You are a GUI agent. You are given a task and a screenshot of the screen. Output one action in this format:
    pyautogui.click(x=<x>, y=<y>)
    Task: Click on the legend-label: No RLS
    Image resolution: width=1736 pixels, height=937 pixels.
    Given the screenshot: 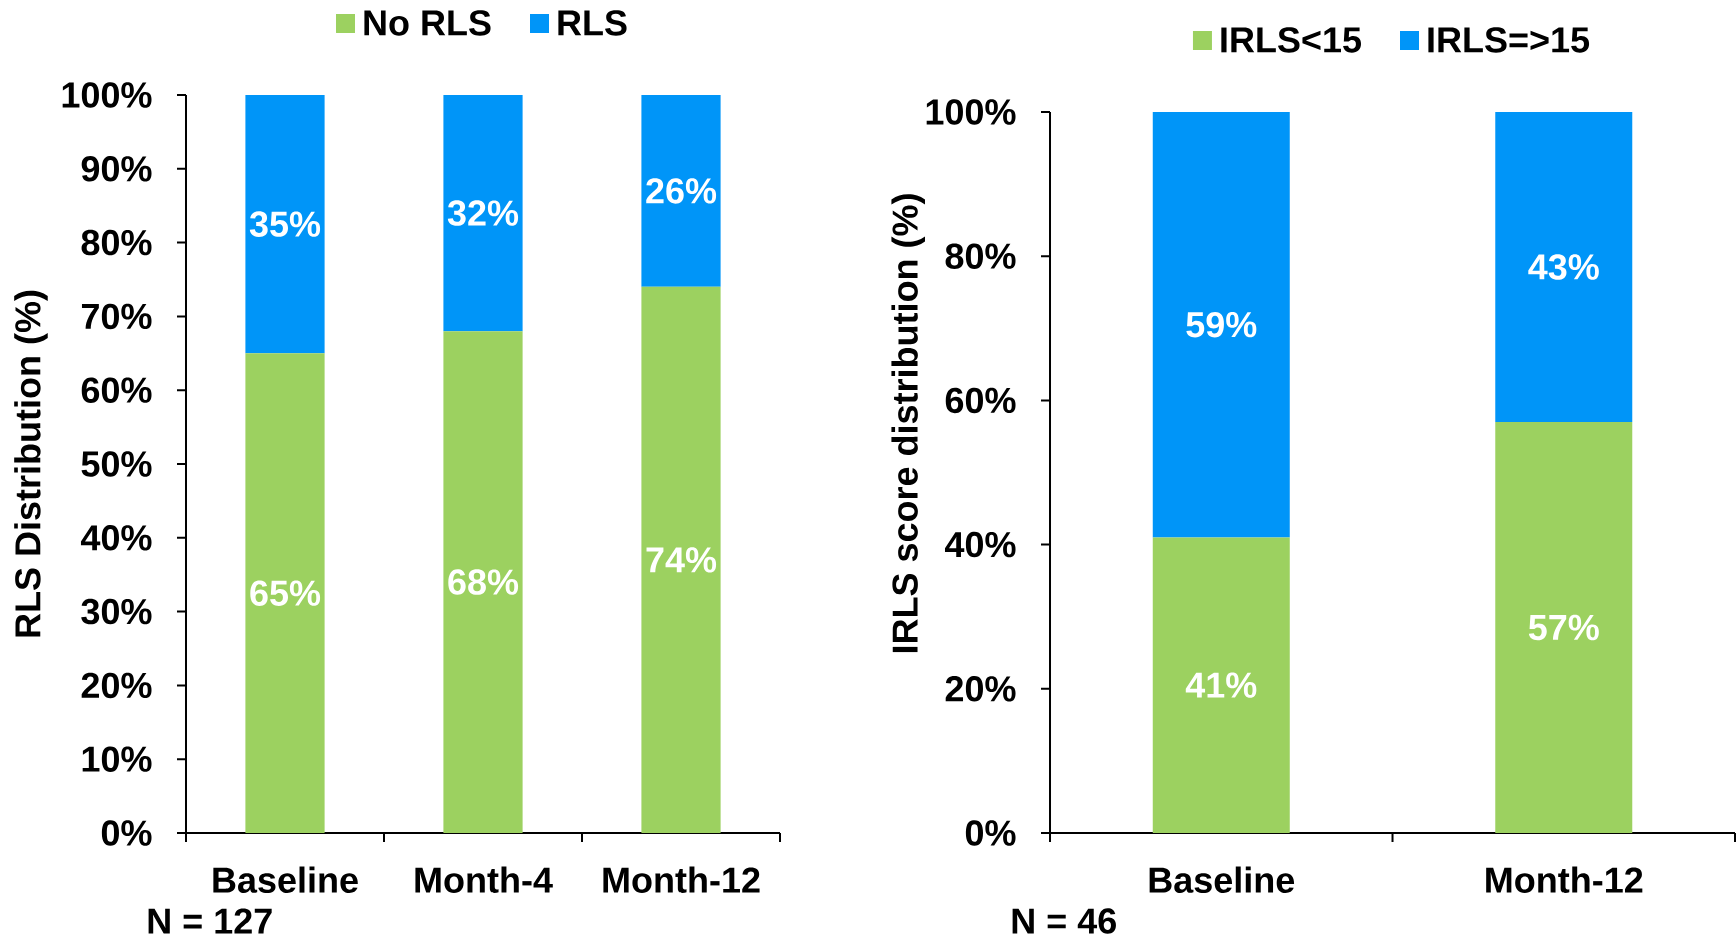 What is the action you would take?
    pyautogui.click(x=427, y=23)
    